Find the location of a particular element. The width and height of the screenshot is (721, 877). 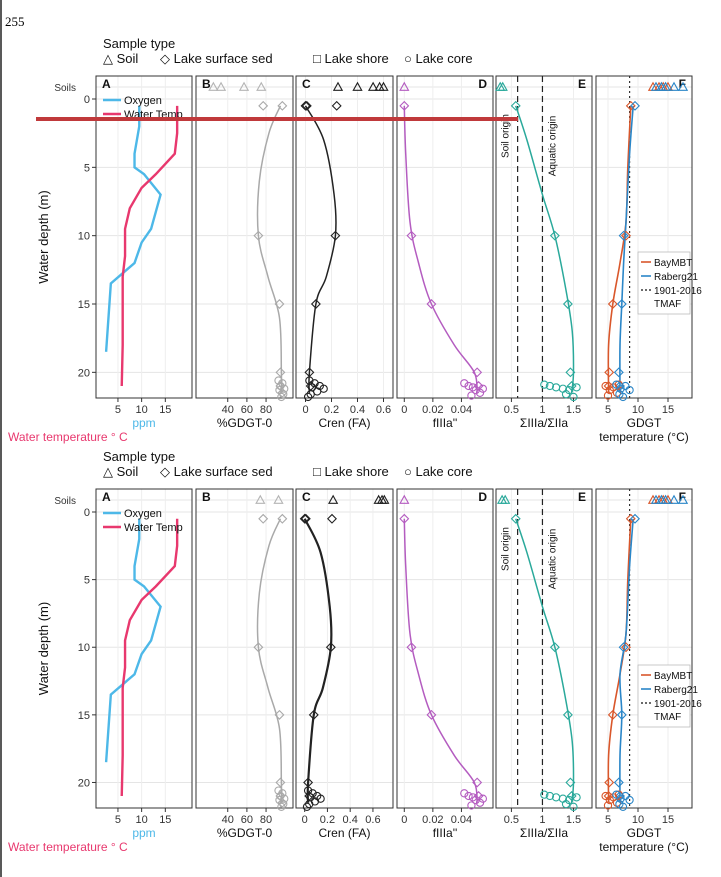

x-axis-label-B: %GDGT-0 is located at coordinates (245, 423).